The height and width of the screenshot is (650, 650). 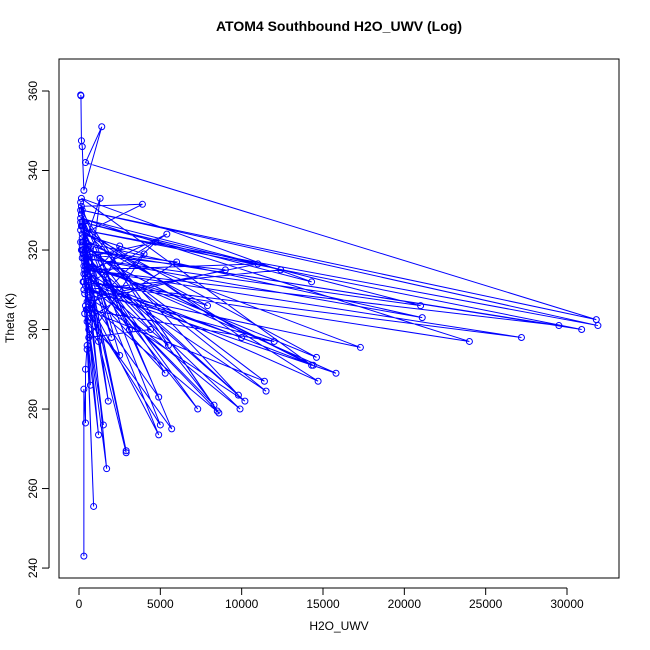 What do you see at coordinates (10, 318) in the screenshot?
I see `y-axis-label: Theta (K)` at bounding box center [10, 318].